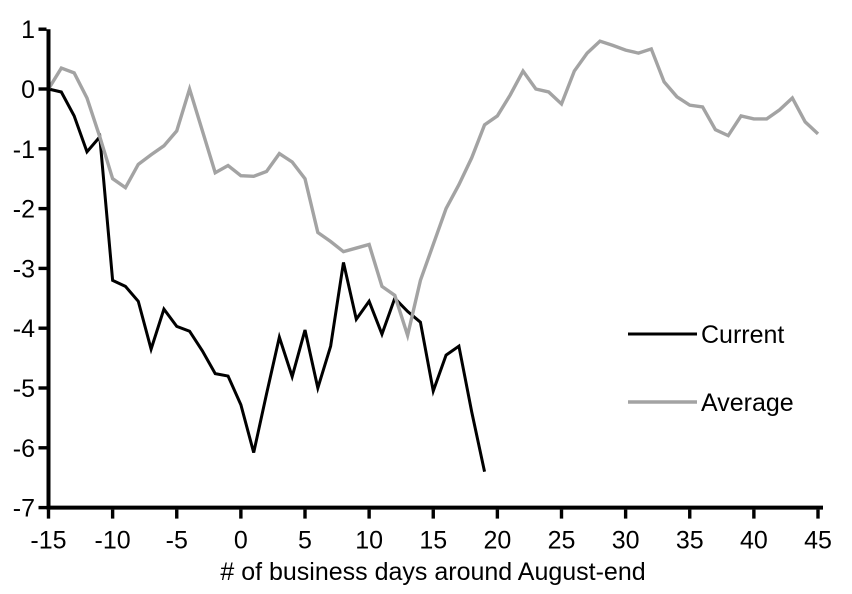 The image size is (852, 594). What do you see at coordinates (24, 210) in the screenshot?
I see `y-tick-label: -2` at bounding box center [24, 210].